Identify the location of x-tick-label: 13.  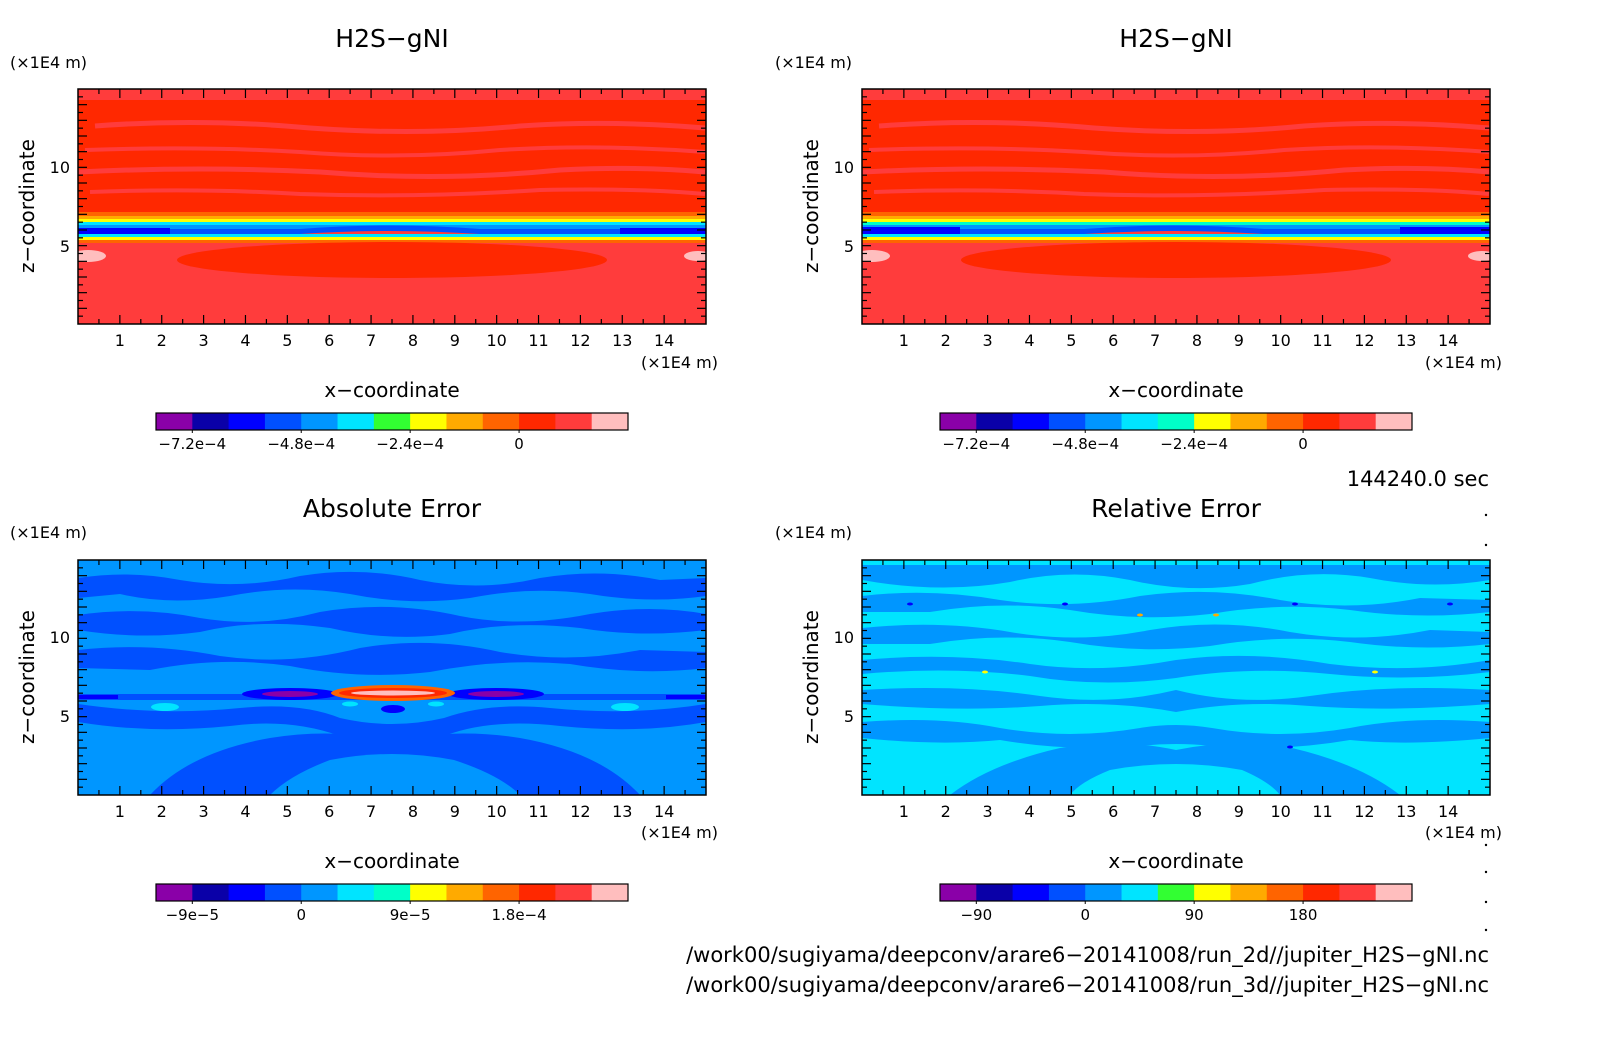
(622, 340).